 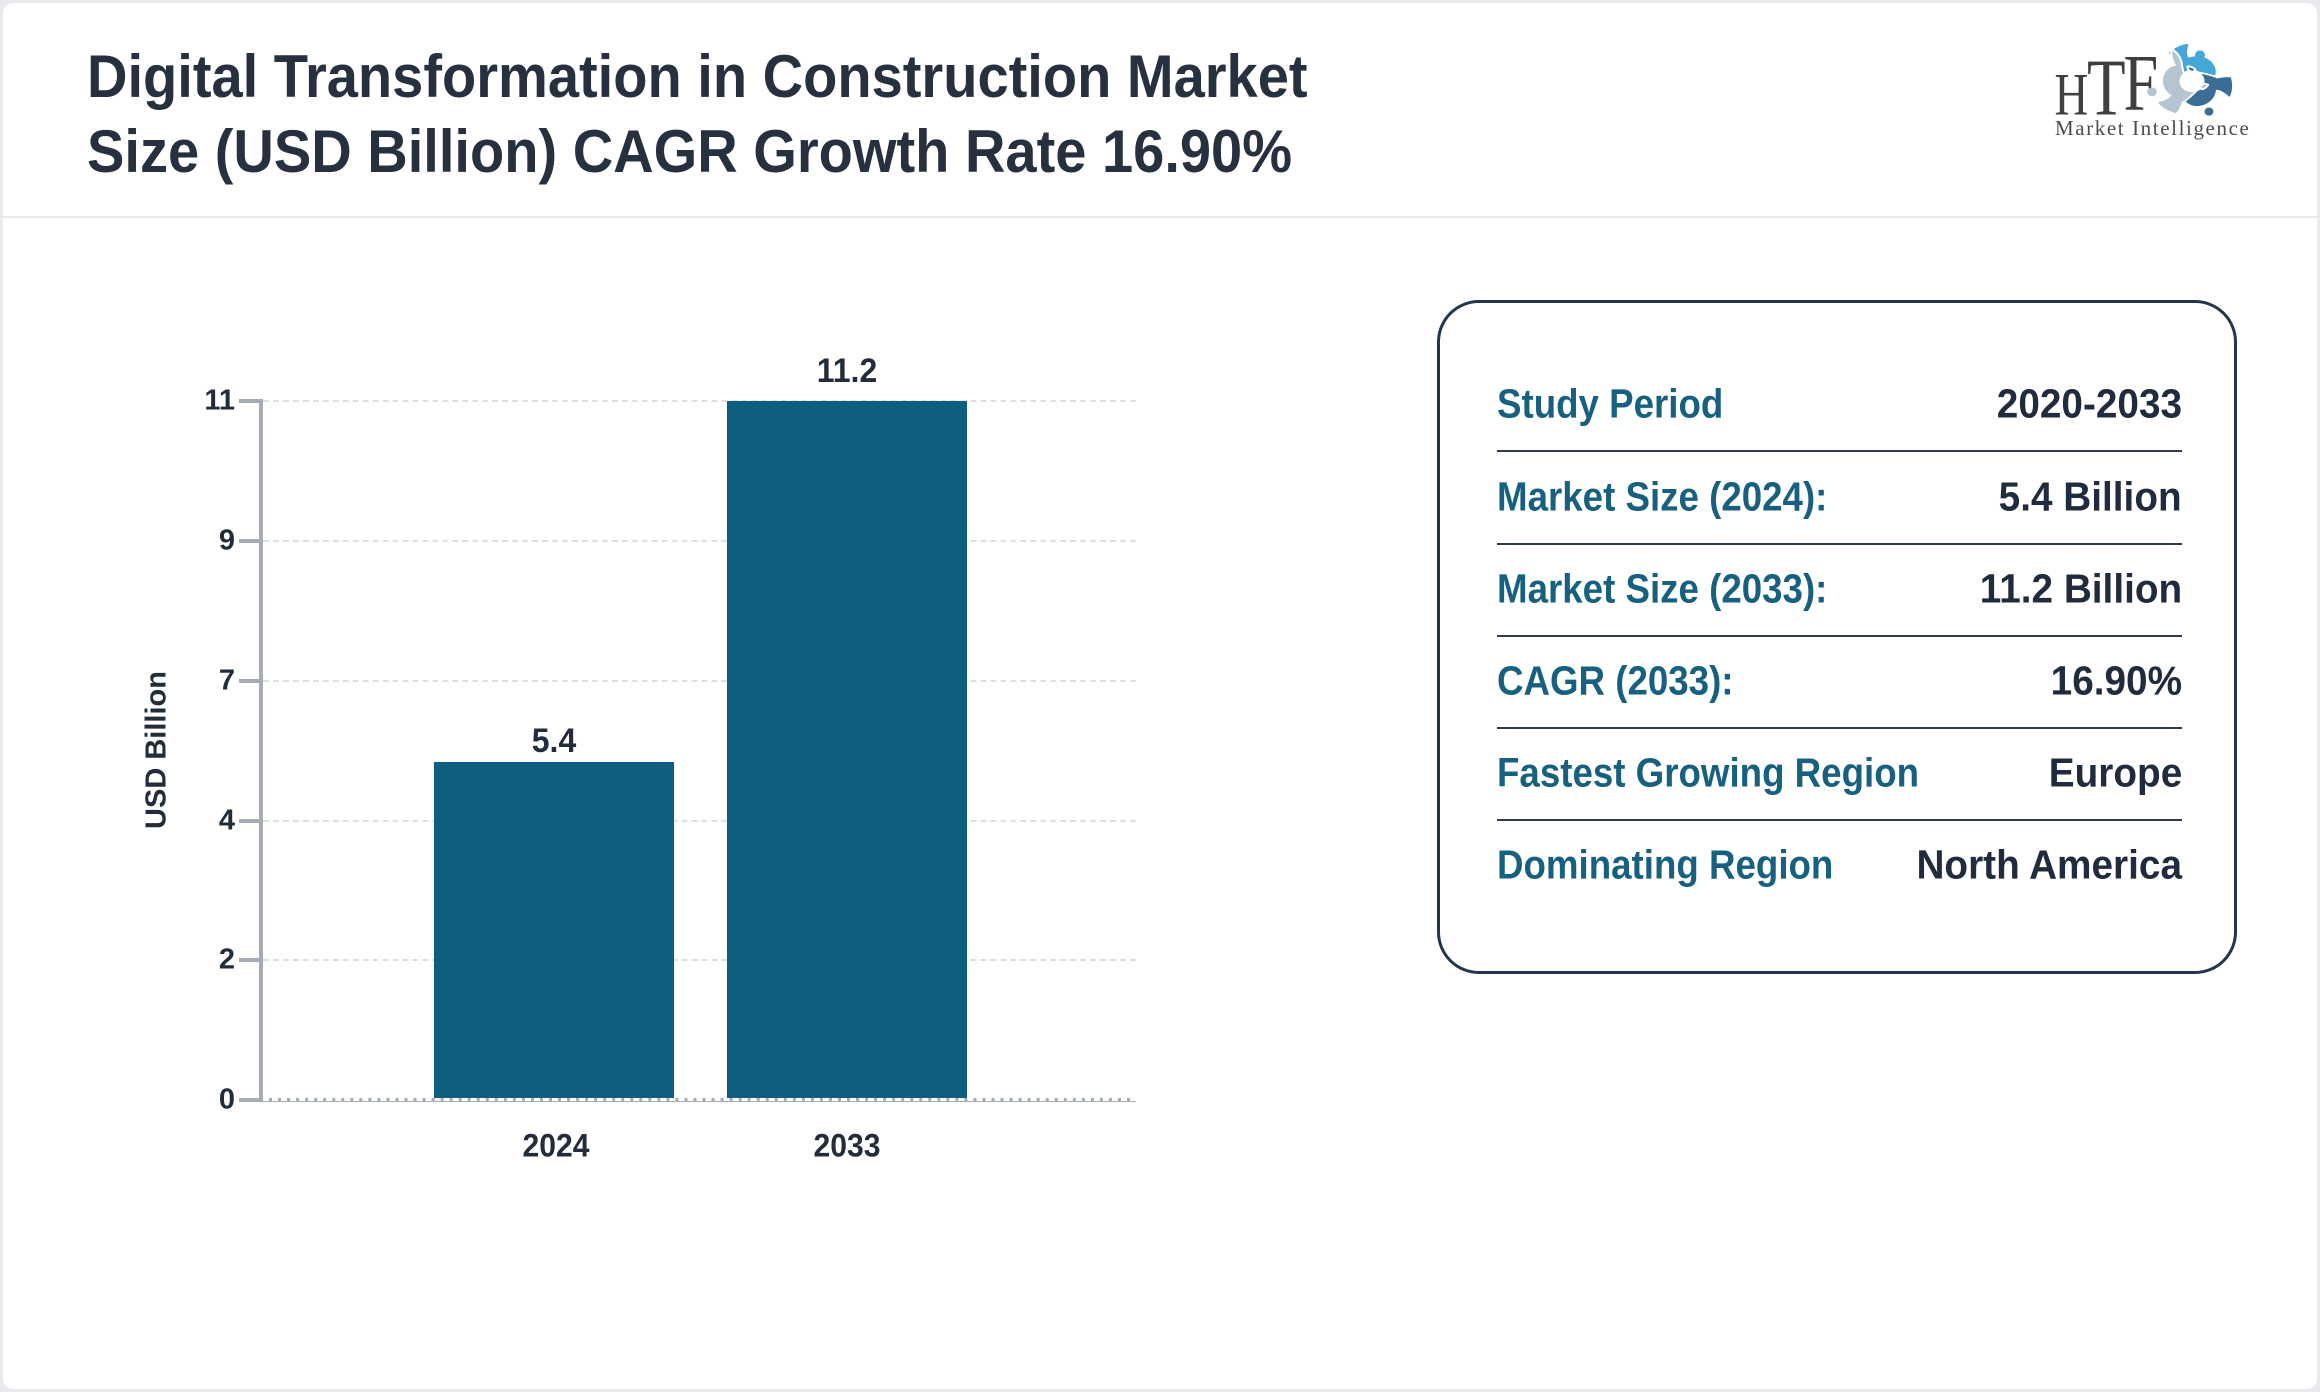 I want to click on svg-text: F, so click(x=2141, y=83).